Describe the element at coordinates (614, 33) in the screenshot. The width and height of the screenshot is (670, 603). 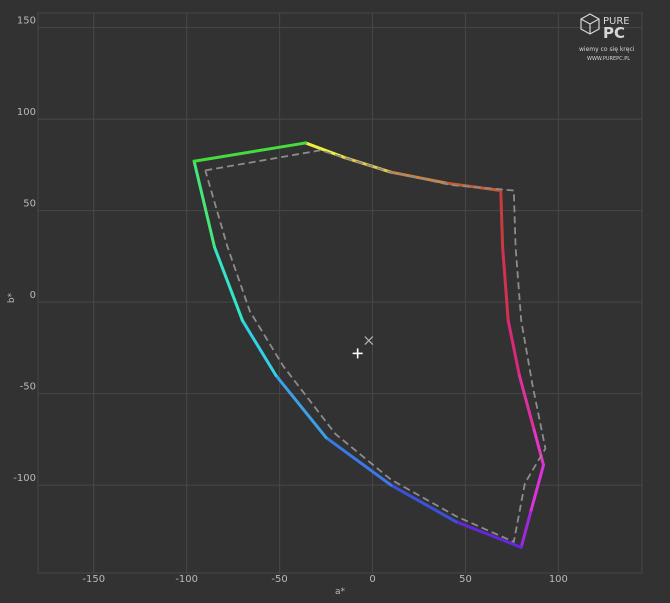
I see `logo-brand-bottom: PC` at that location.